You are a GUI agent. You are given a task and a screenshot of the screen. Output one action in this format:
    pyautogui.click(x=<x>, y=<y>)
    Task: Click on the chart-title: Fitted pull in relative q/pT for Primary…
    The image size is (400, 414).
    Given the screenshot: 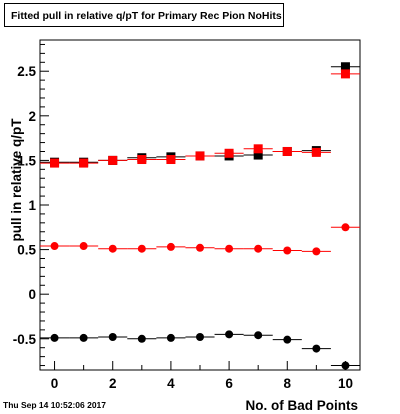 What is the action you would take?
    pyautogui.click(x=146, y=16)
    